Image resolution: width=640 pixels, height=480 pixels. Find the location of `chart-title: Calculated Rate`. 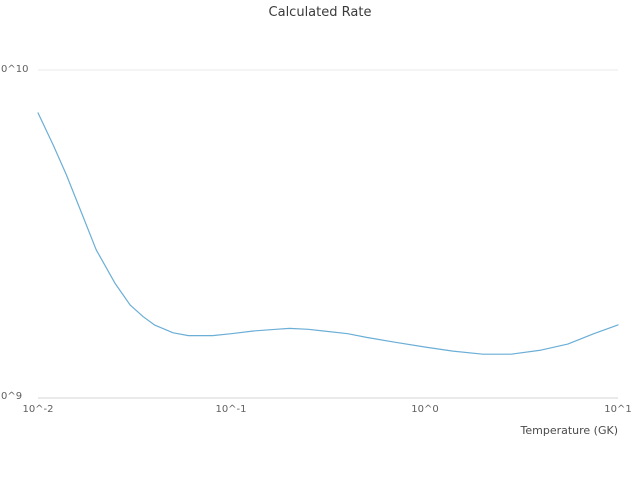

chart-title: Calculated Rate is located at coordinates (320, 12).